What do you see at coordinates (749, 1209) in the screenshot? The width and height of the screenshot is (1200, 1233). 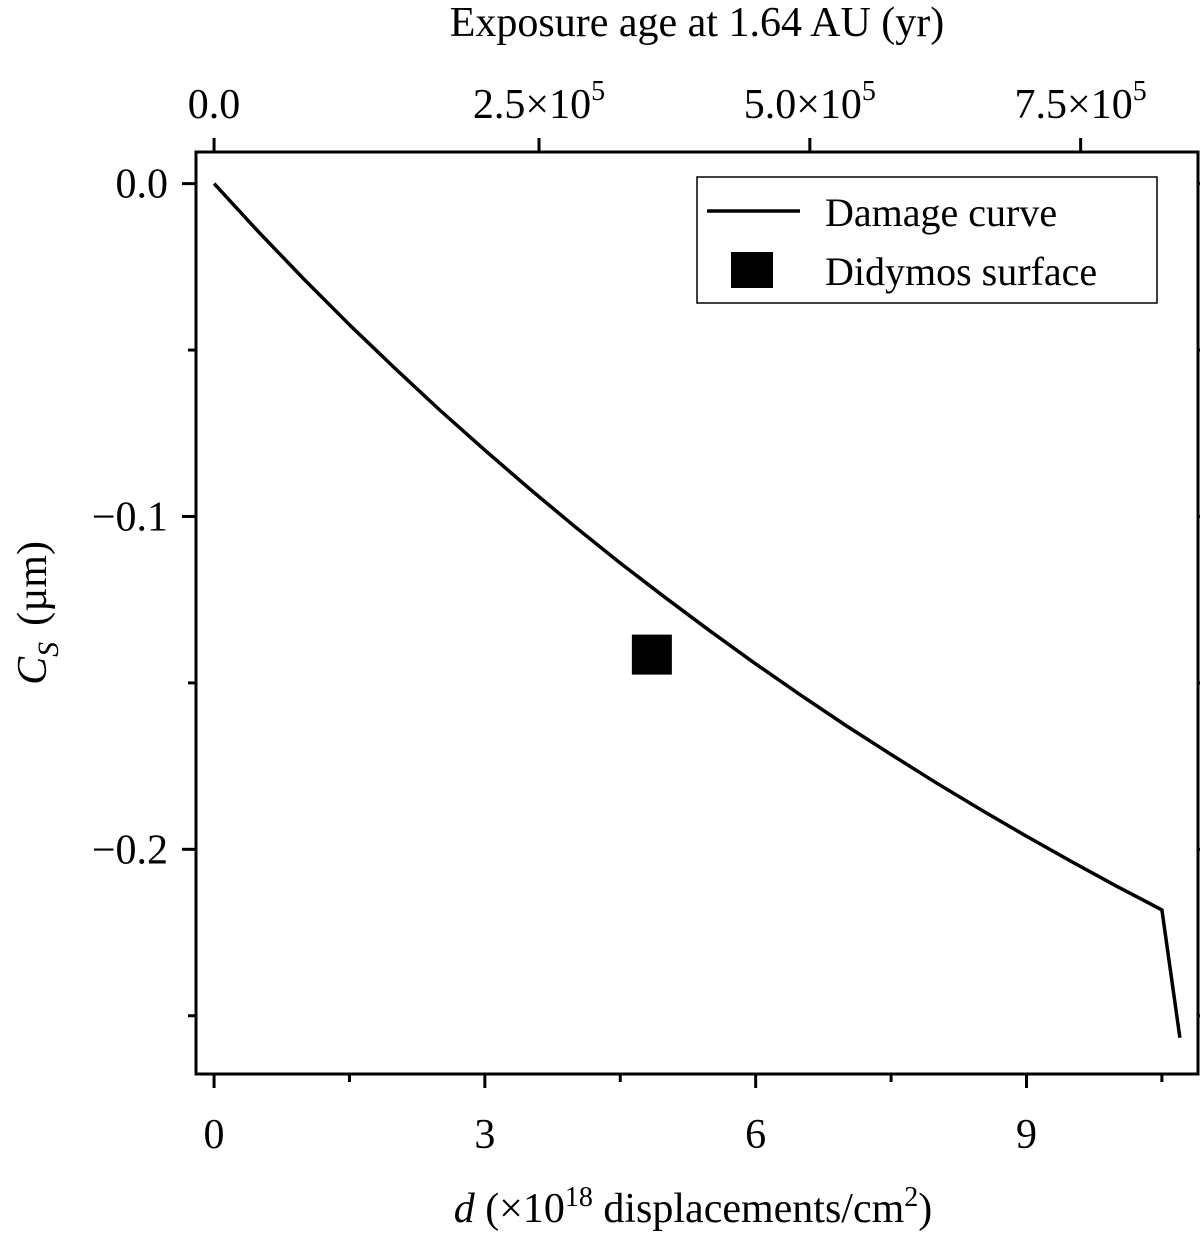 I see `x-axis-label-mid: displacements/cm` at bounding box center [749, 1209].